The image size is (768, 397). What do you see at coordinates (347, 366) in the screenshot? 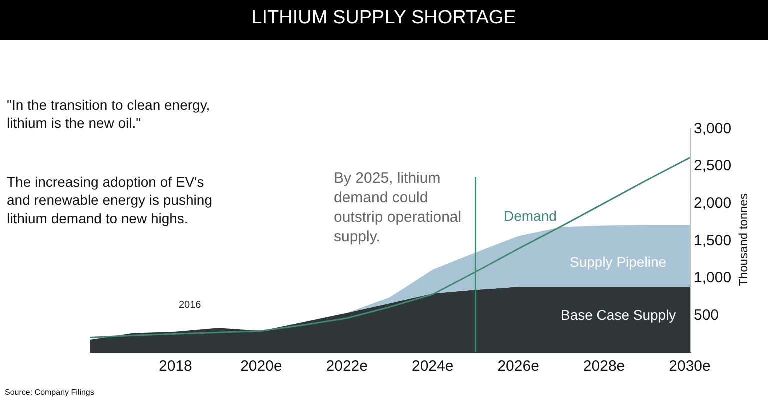
I see `x-tick-label: 2022e` at bounding box center [347, 366].